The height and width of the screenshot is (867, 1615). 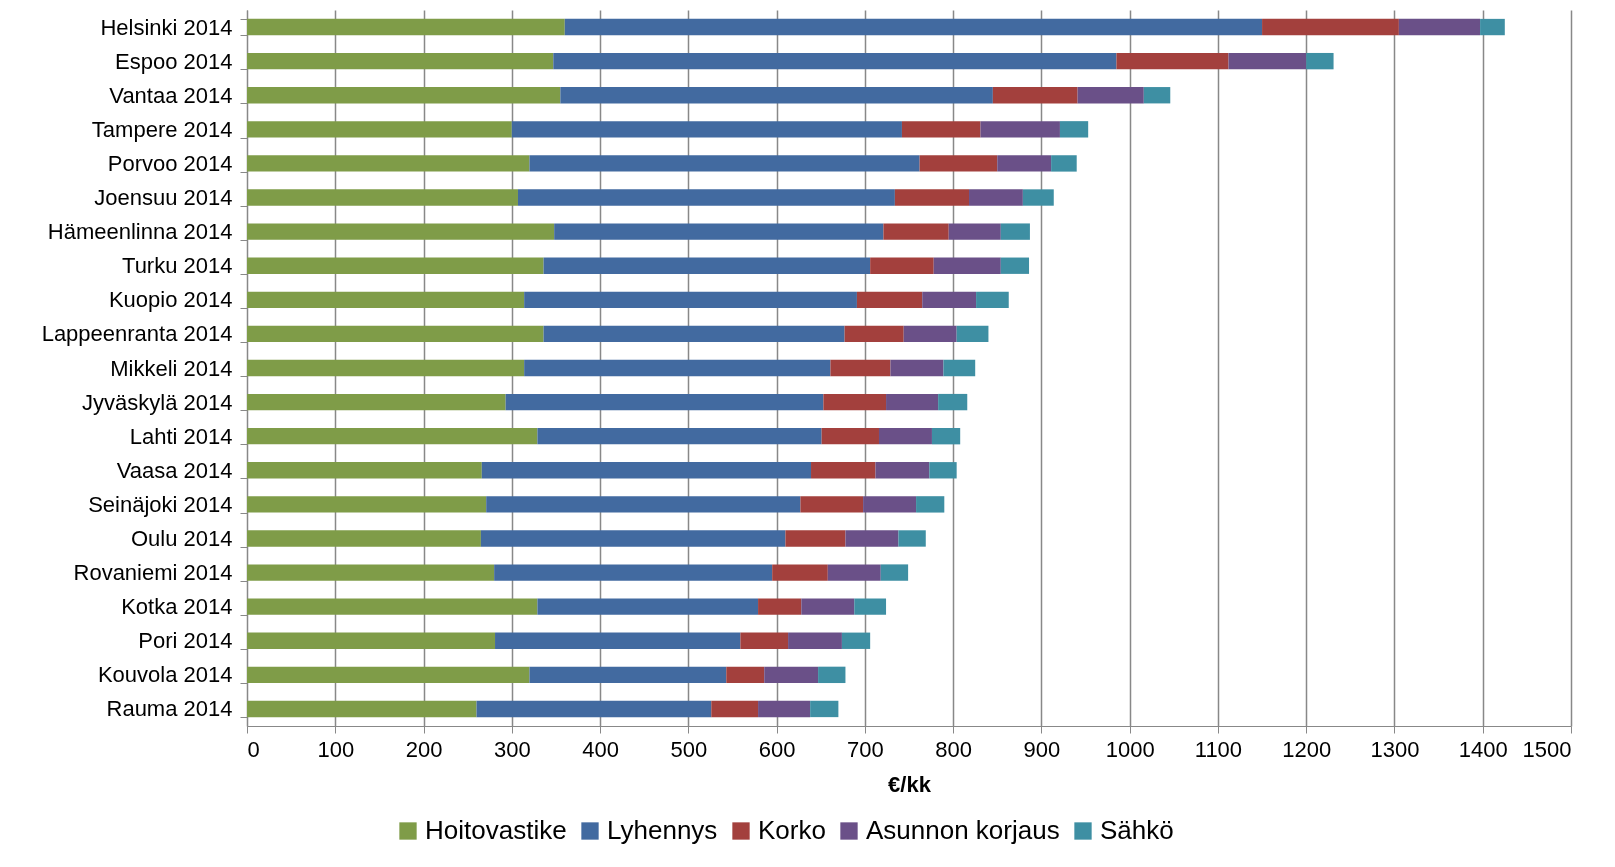 What do you see at coordinates (963, 830) in the screenshot?
I see `legend-label: Asunnon korjaus` at bounding box center [963, 830].